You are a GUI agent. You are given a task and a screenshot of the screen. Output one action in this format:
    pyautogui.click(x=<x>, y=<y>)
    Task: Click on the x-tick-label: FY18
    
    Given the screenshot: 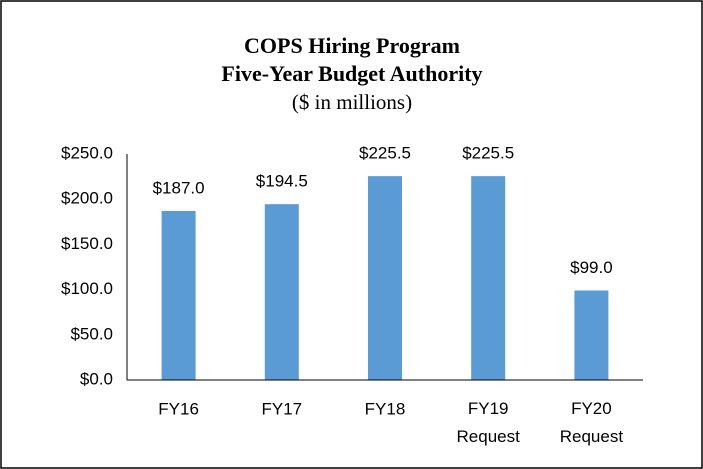 What is the action you would take?
    pyautogui.click(x=385, y=408)
    